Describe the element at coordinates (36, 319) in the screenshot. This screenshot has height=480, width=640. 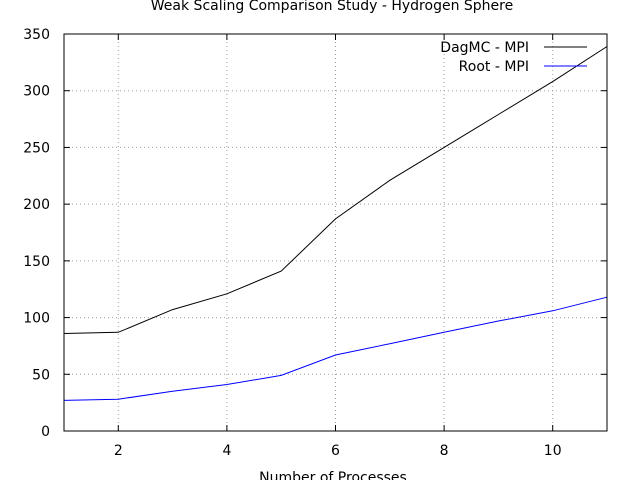
I see `y-tick-label: 100` at that location.